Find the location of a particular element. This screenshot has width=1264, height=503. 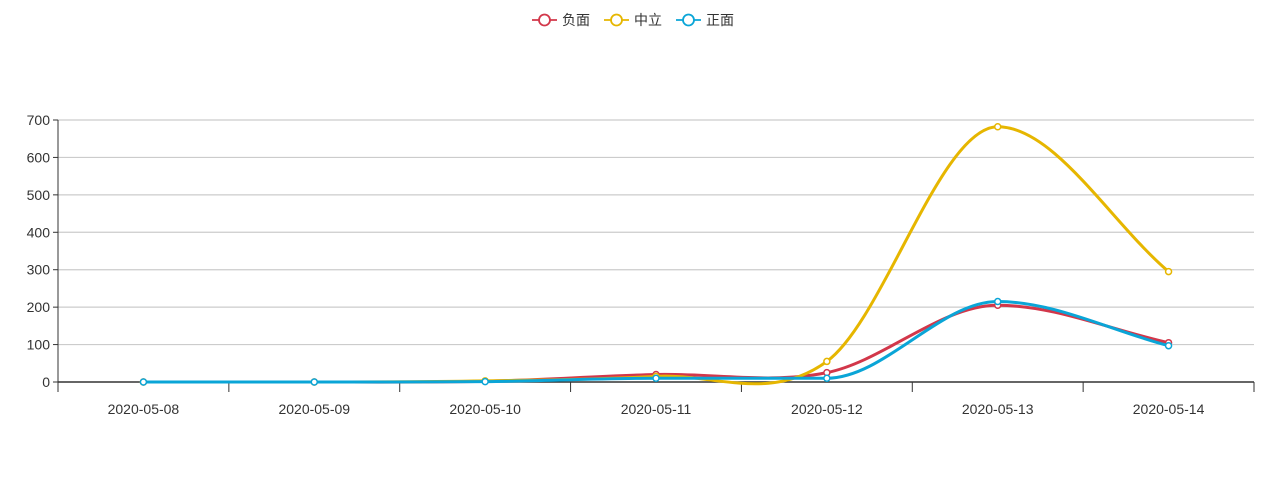

legend-label: 正面 is located at coordinates (720, 20).